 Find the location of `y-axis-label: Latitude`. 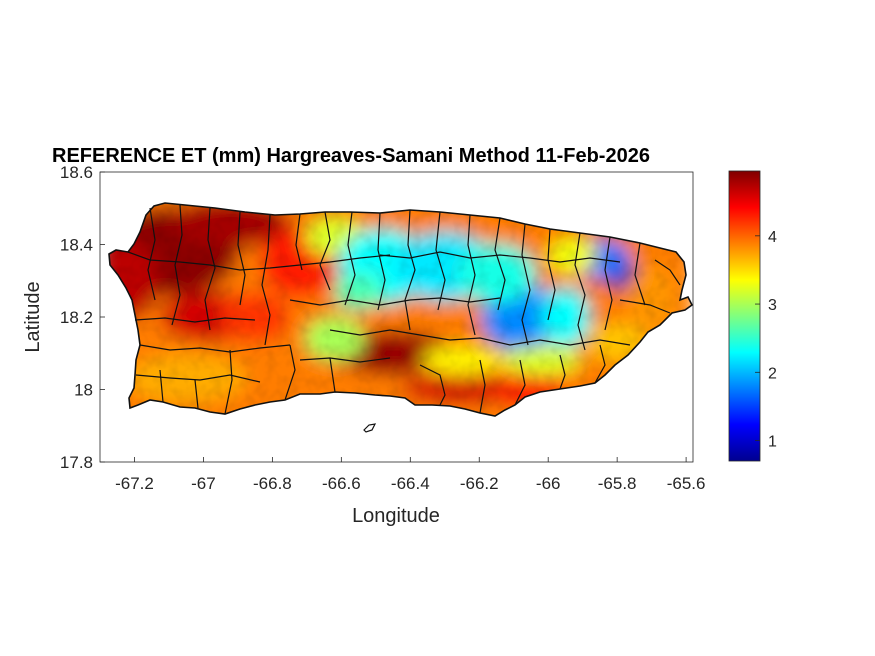

y-axis-label: Latitude is located at coordinates (33, 316).